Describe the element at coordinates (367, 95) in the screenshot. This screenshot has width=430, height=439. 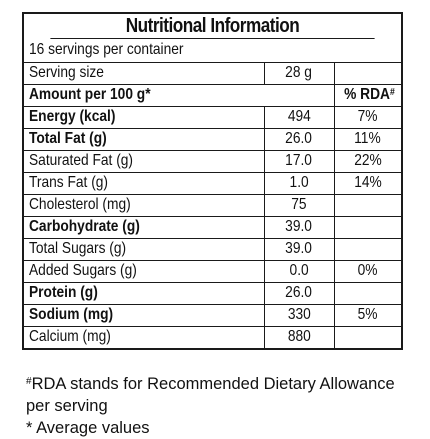
I see `rda-header: % RDA#` at that location.